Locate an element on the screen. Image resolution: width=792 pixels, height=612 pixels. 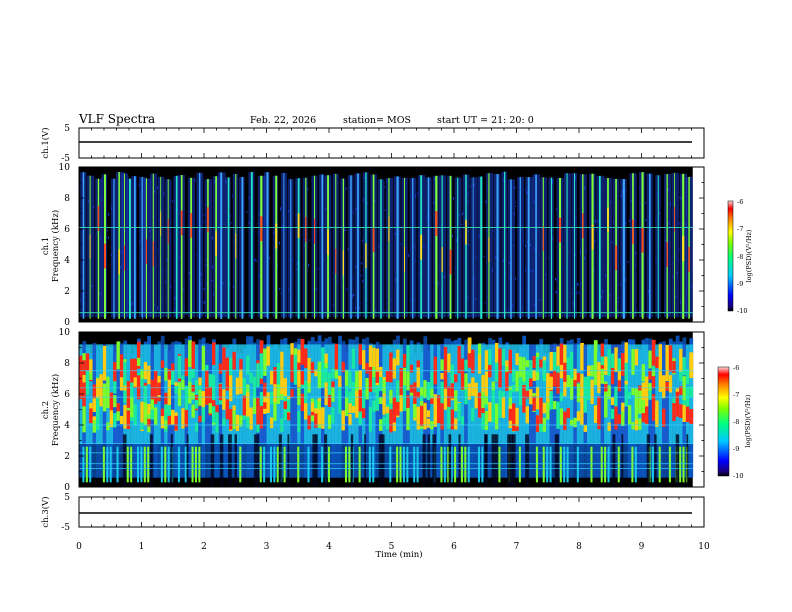
ch1-freq-tick-0: 0 is located at coordinates (67, 323).